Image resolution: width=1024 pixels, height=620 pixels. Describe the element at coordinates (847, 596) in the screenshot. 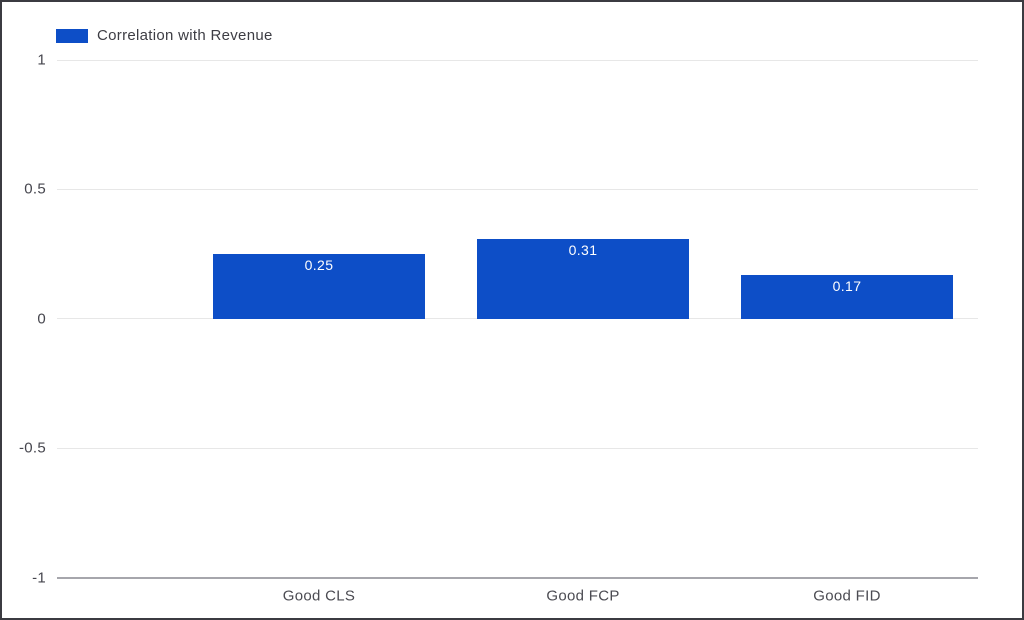

I see `x-axis-category-label: Good FID` at that location.